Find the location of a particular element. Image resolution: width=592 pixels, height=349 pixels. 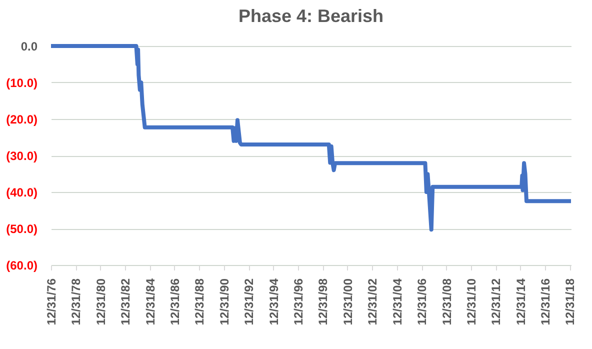

y-tick-label: (10.0) is located at coordinates (22, 83).